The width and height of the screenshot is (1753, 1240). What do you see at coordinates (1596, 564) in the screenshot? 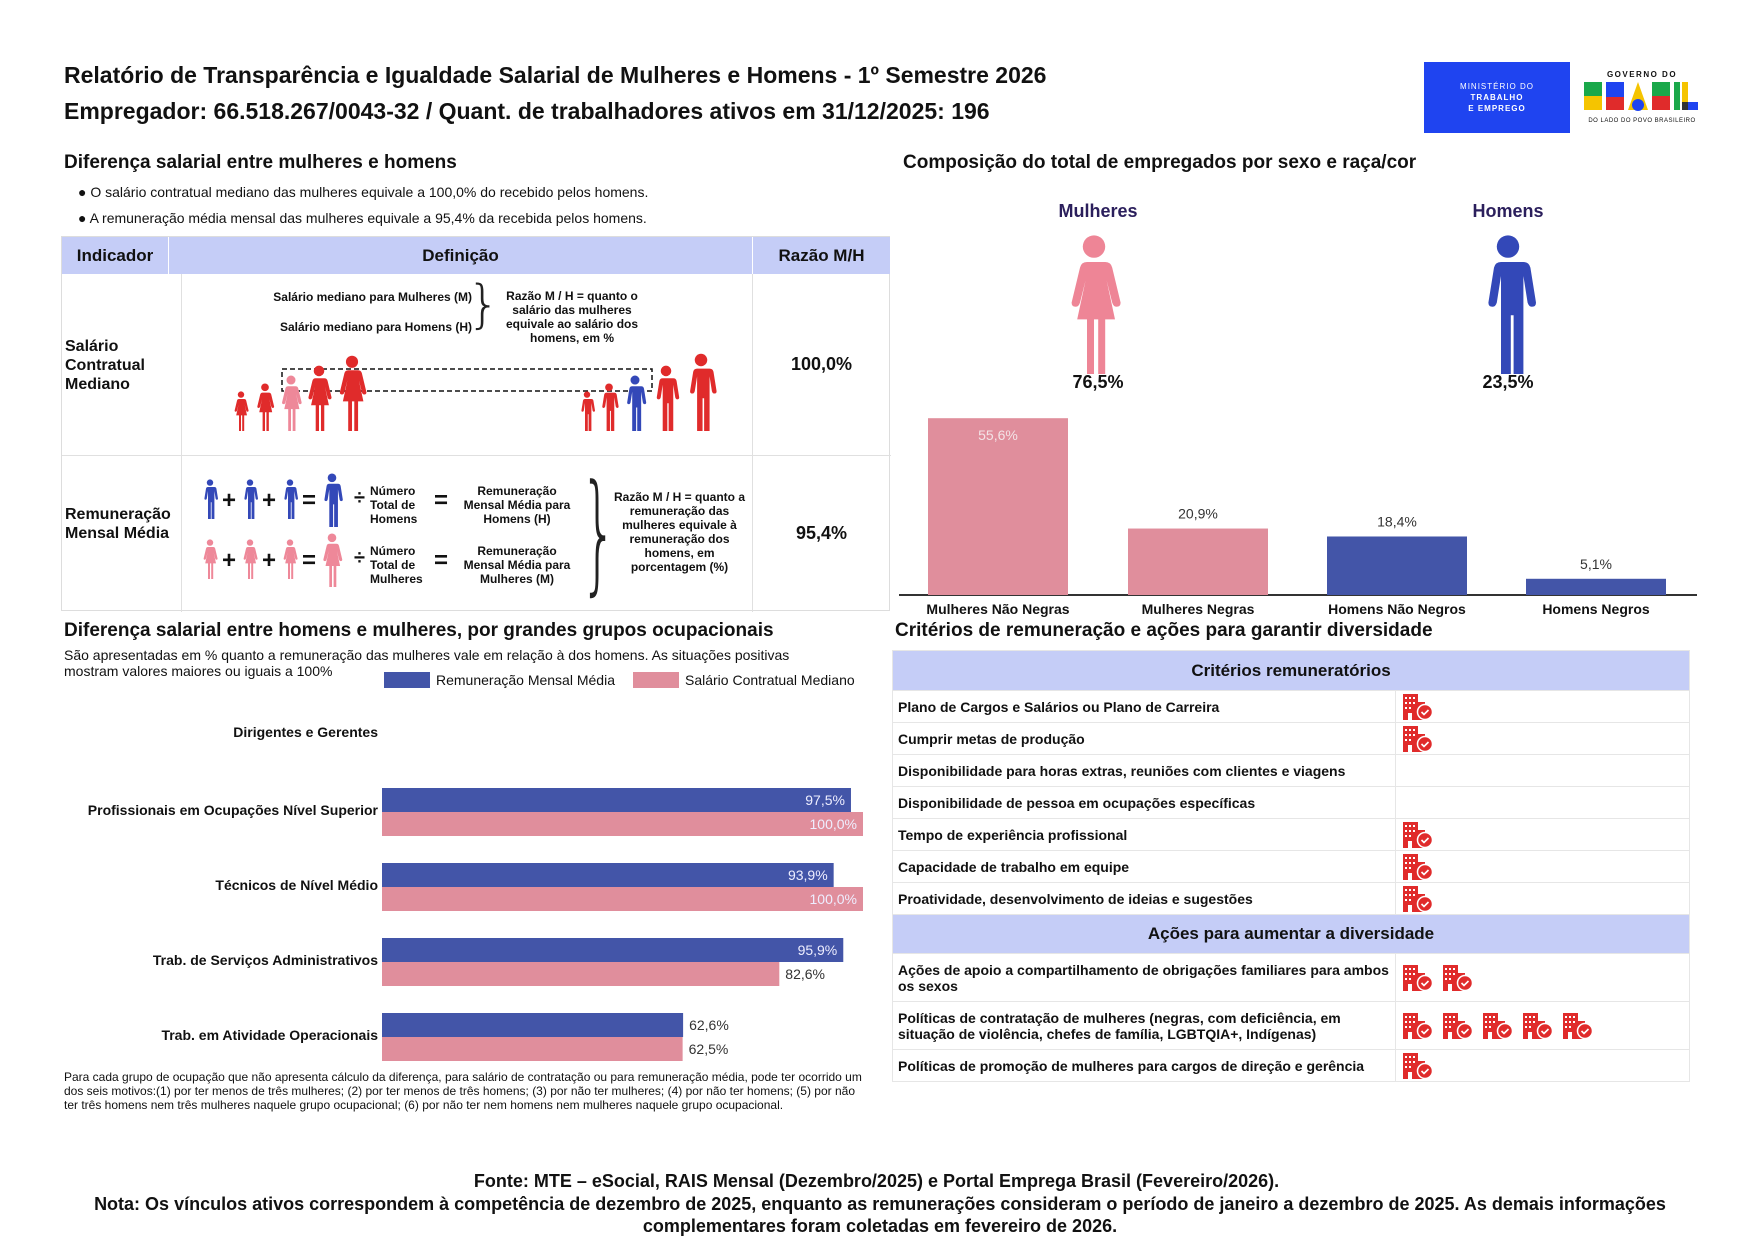
I see `data-label: 5,1%` at bounding box center [1596, 564].